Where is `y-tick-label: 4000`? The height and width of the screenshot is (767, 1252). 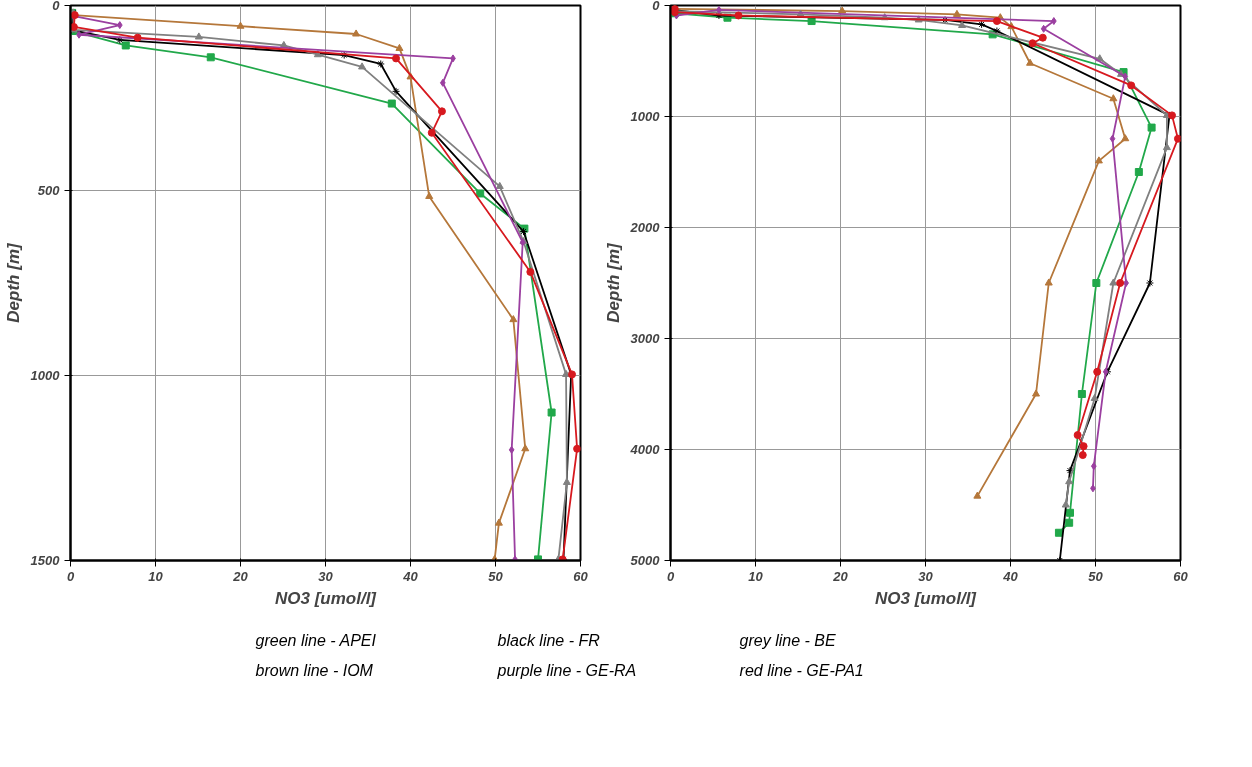
y-tick-label: 4000 is located at coordinates (645, 449).